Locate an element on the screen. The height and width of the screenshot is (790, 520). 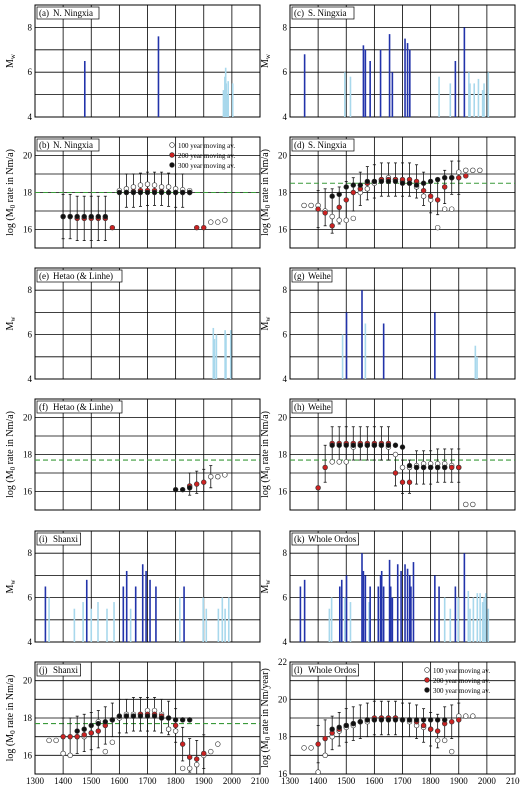
legend-label: 200 year moving av. is located at coordinates (206, 156).